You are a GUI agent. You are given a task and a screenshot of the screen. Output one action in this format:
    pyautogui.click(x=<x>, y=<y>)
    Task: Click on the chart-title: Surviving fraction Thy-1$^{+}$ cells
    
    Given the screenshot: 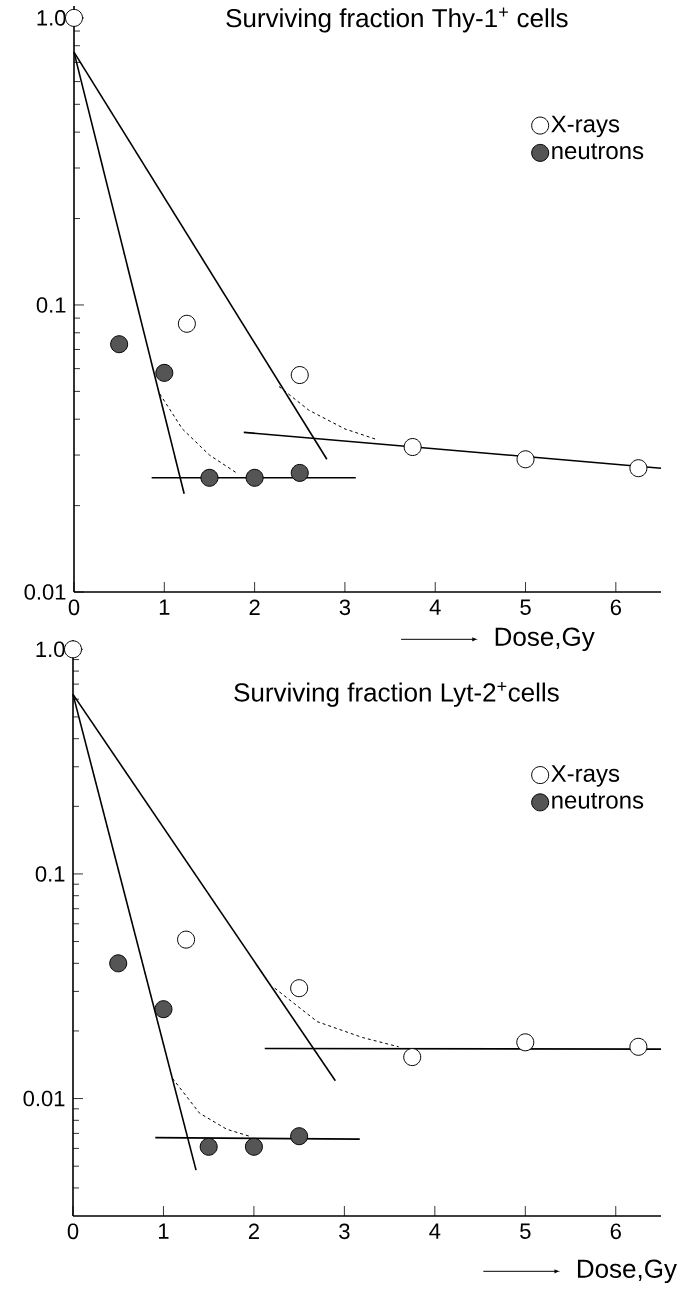 What is the action you would take?
    pyautogui.click(x=397, y=20)
    